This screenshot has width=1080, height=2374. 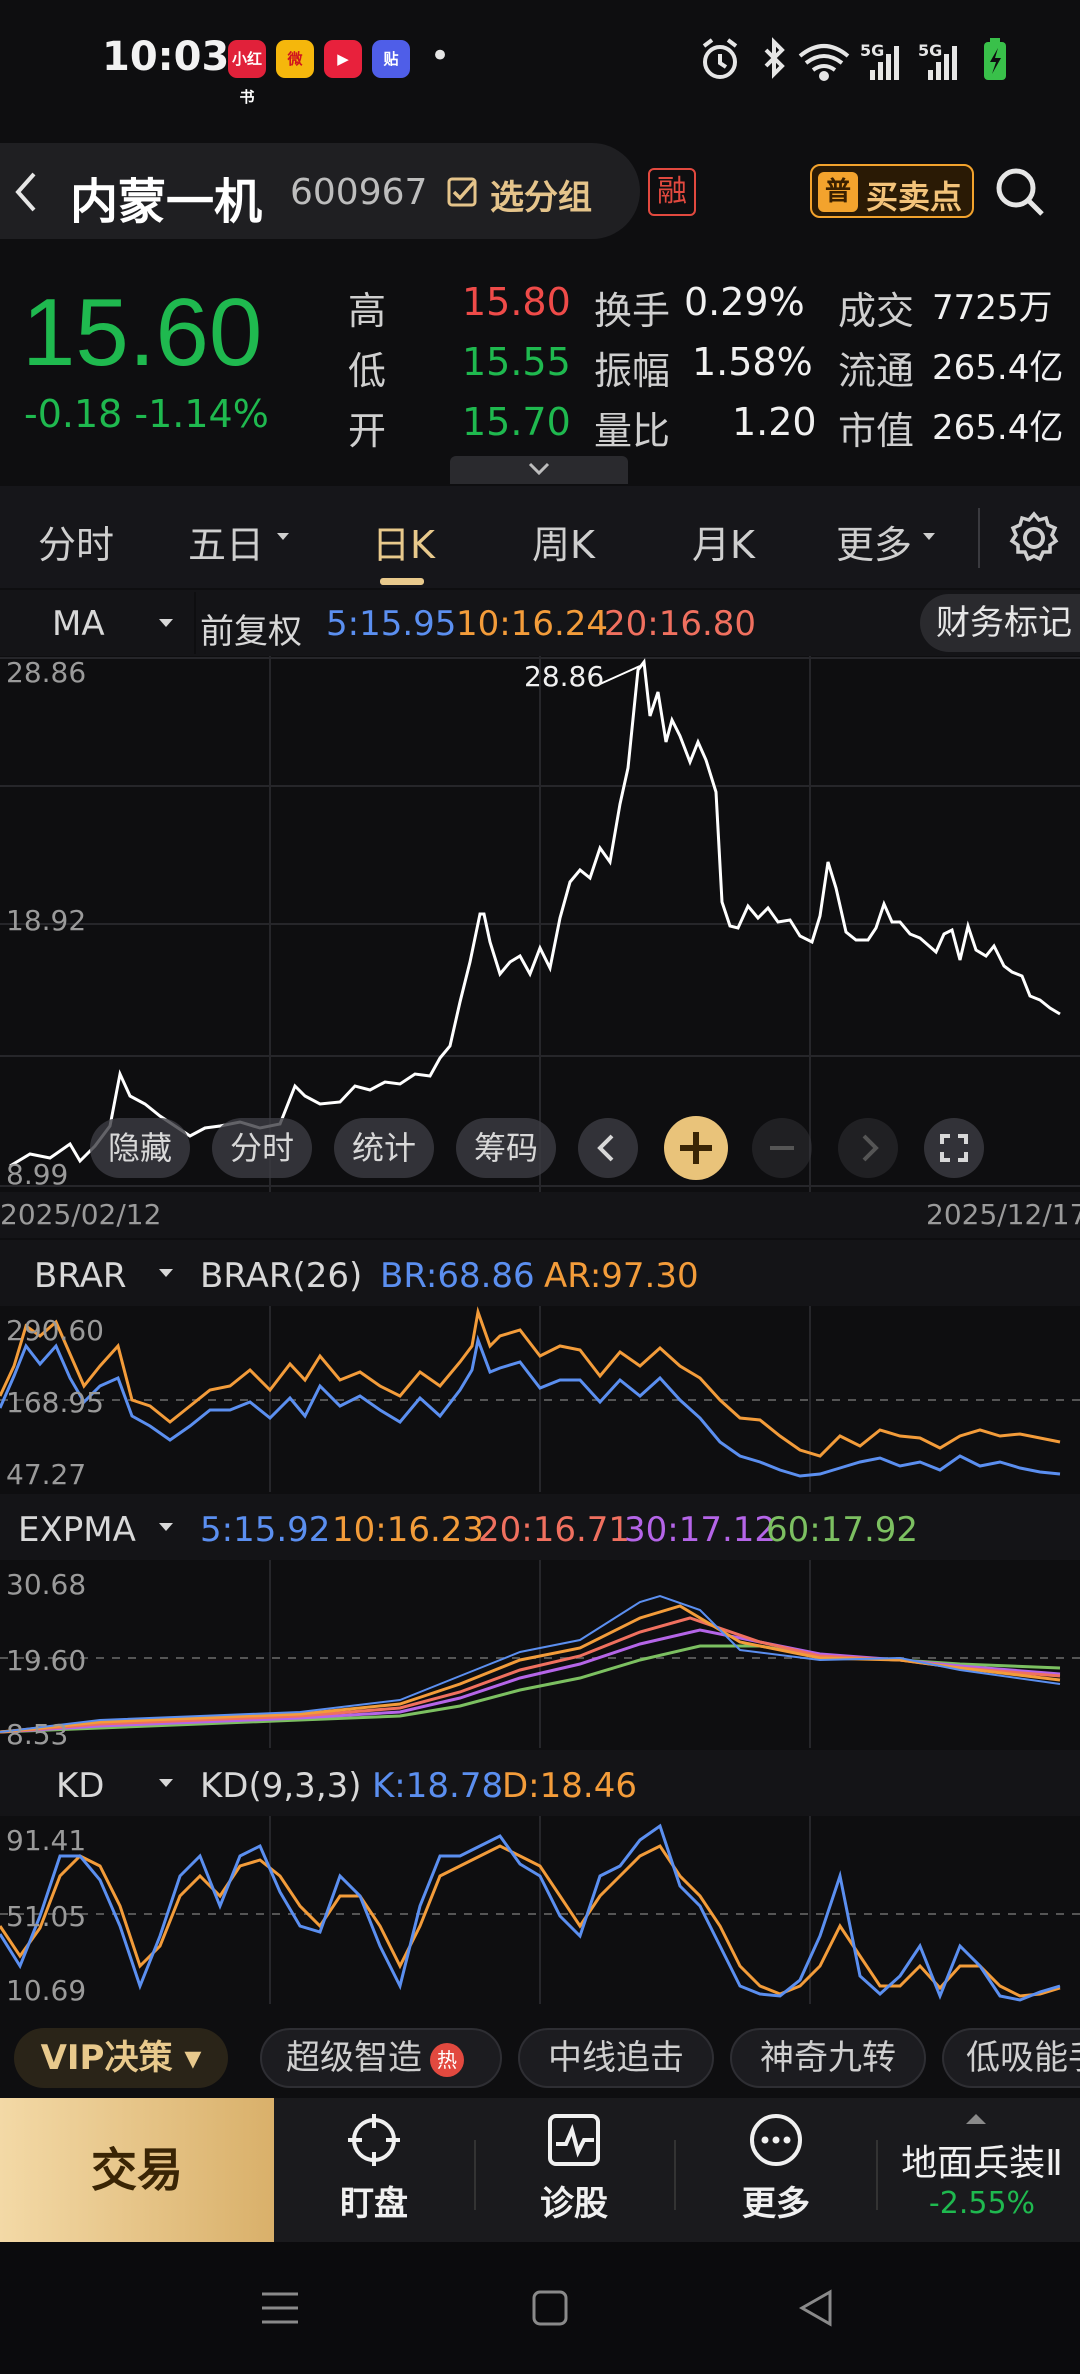 What do you see at coordinates (46, 1916) in the screenshot?
I see `kd-ymid: 51.05` at bounding box center [46, 1916].